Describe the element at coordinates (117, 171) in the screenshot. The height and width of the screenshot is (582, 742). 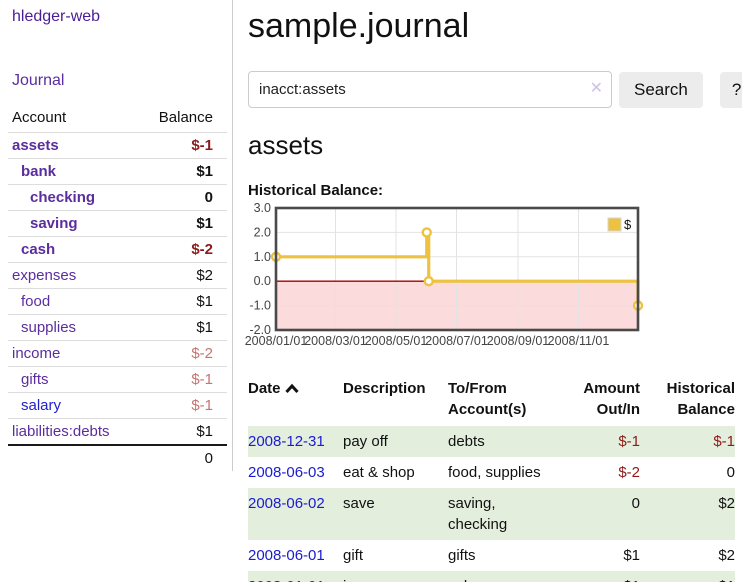
I see `sidebar-account-row: bank $1` at that location.